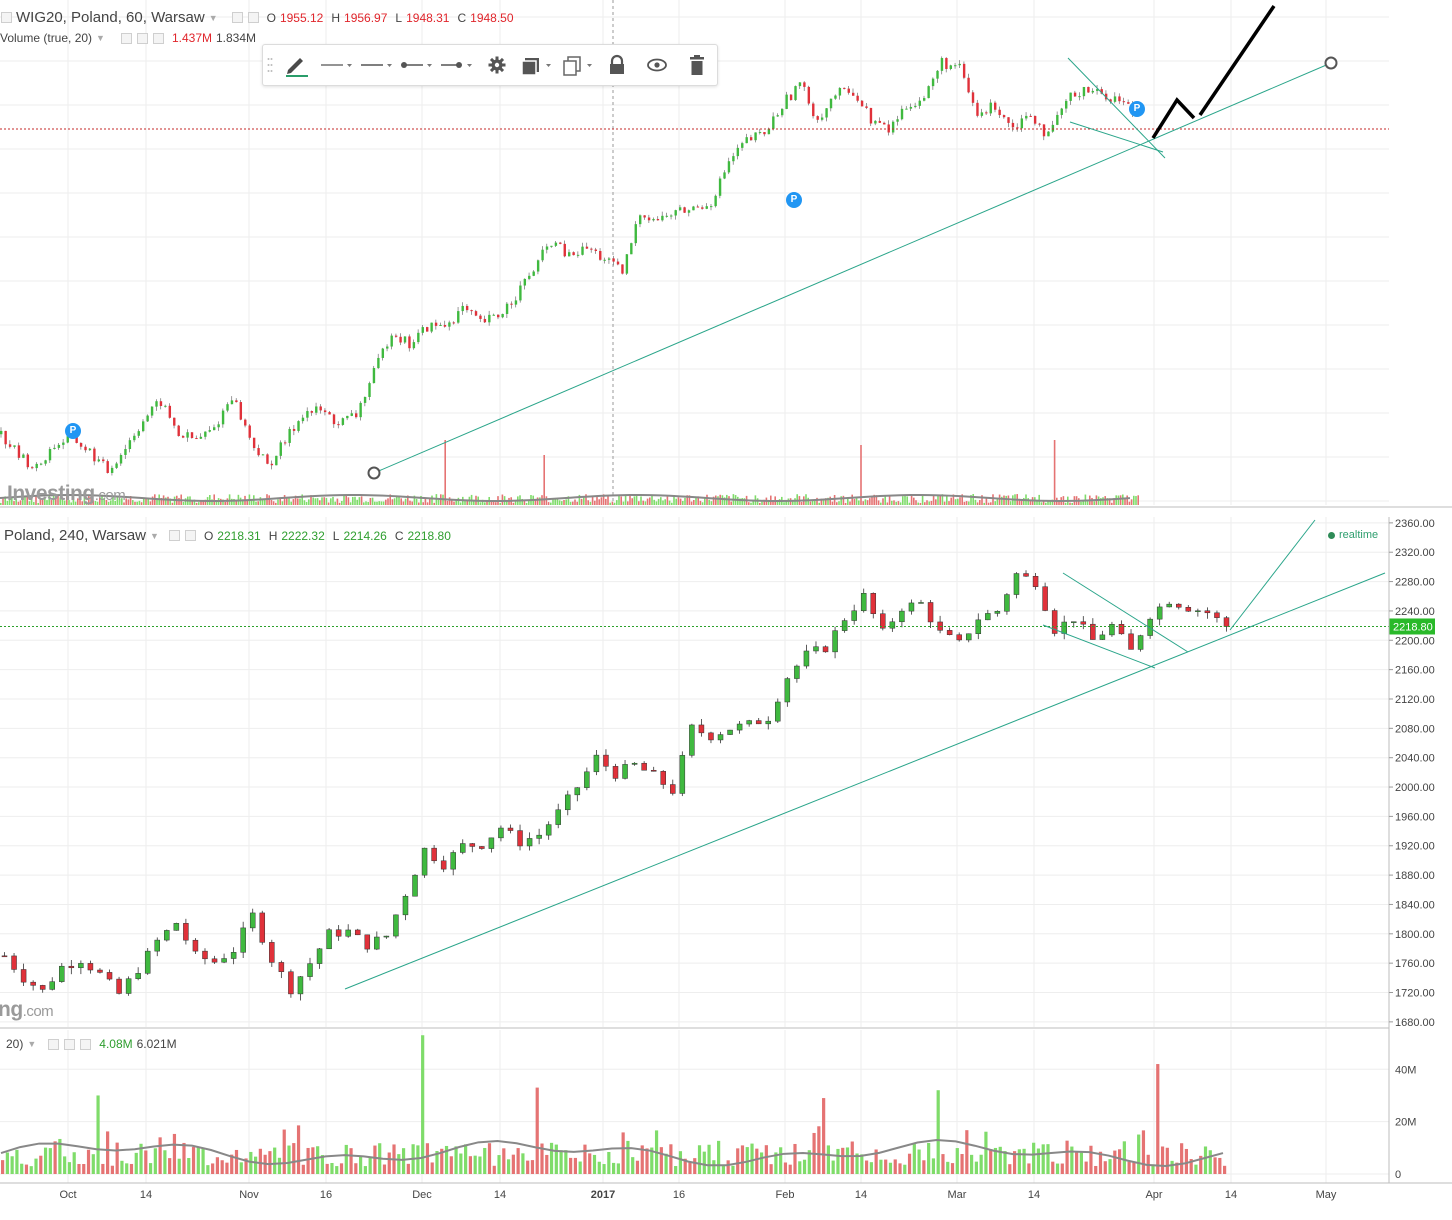 This screenshot has height=1220, width=1452. What do you see at coordinates (617, 65) in the screenshot?
I see `lock-icon` at bounding box center [617, 65].